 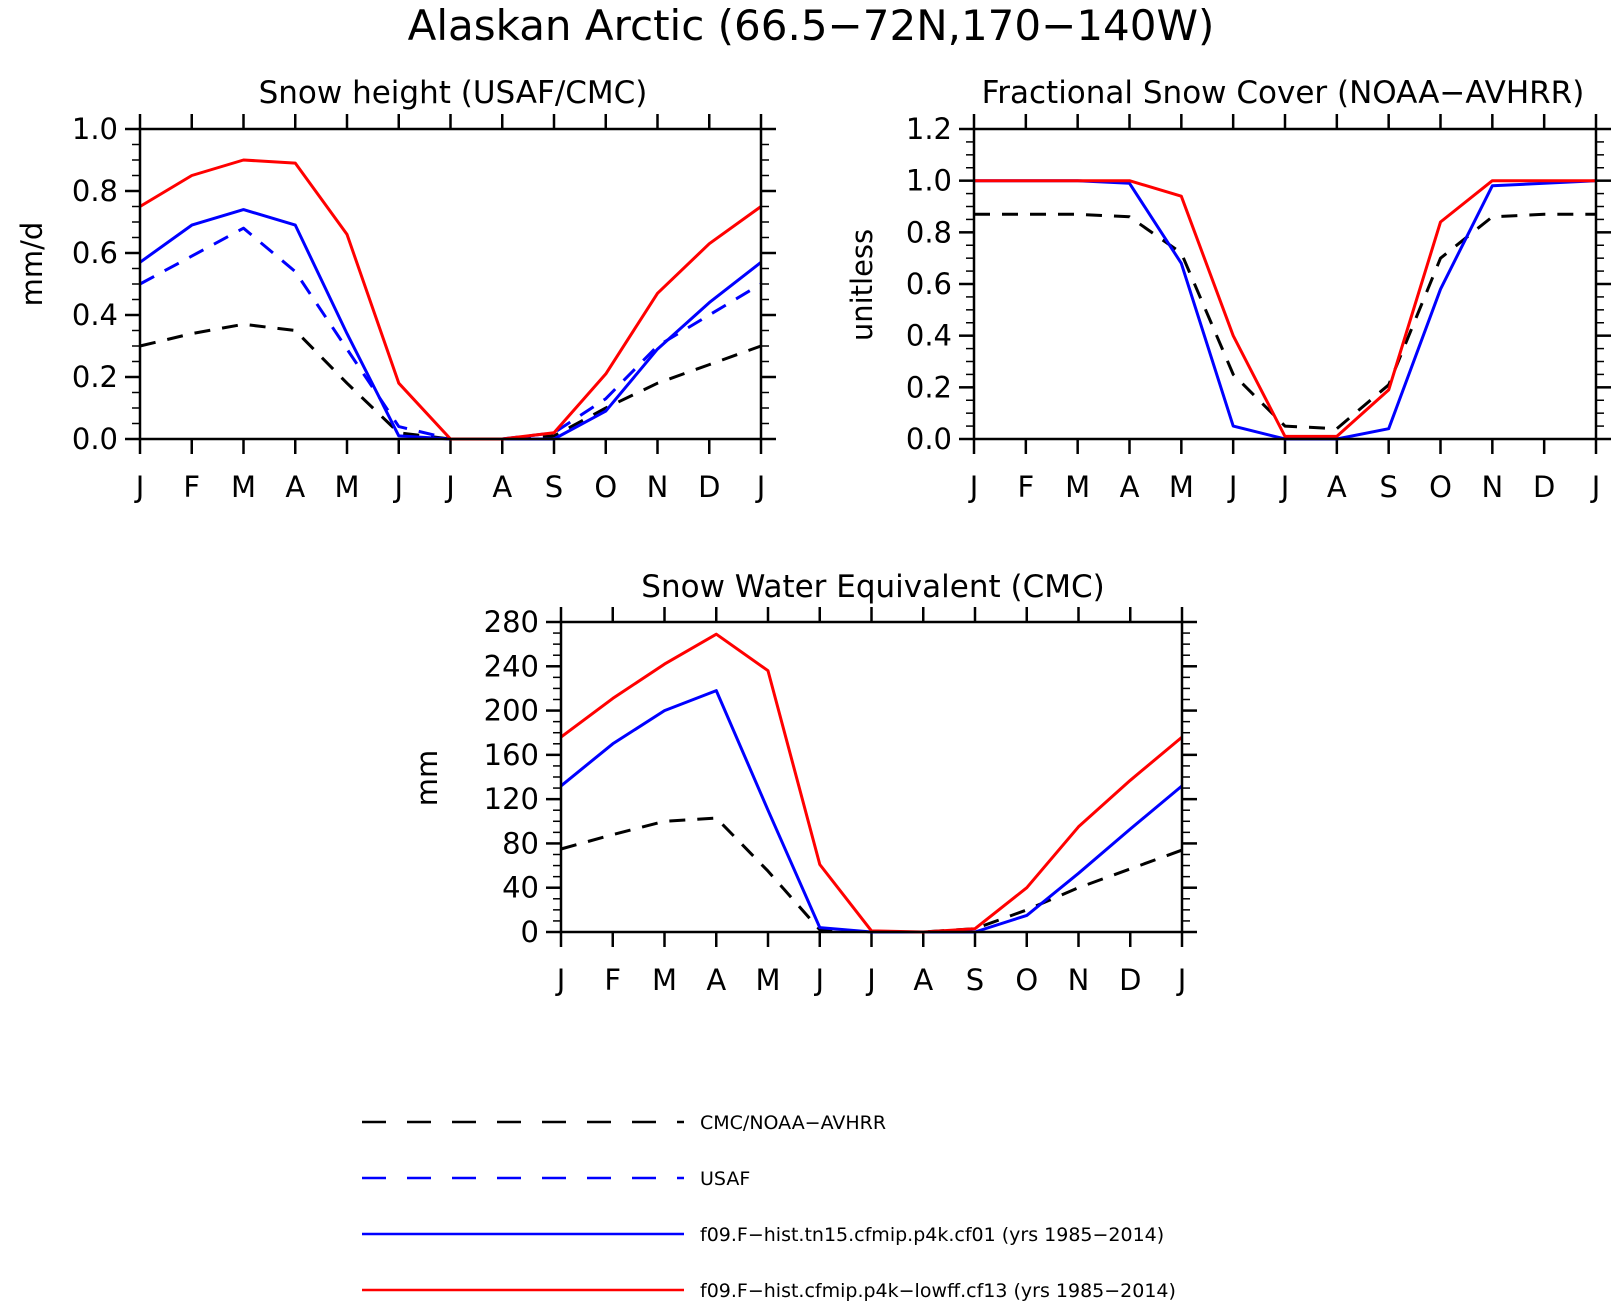 I want to click on y-tick-label: 80, so click(x=520, y=843).